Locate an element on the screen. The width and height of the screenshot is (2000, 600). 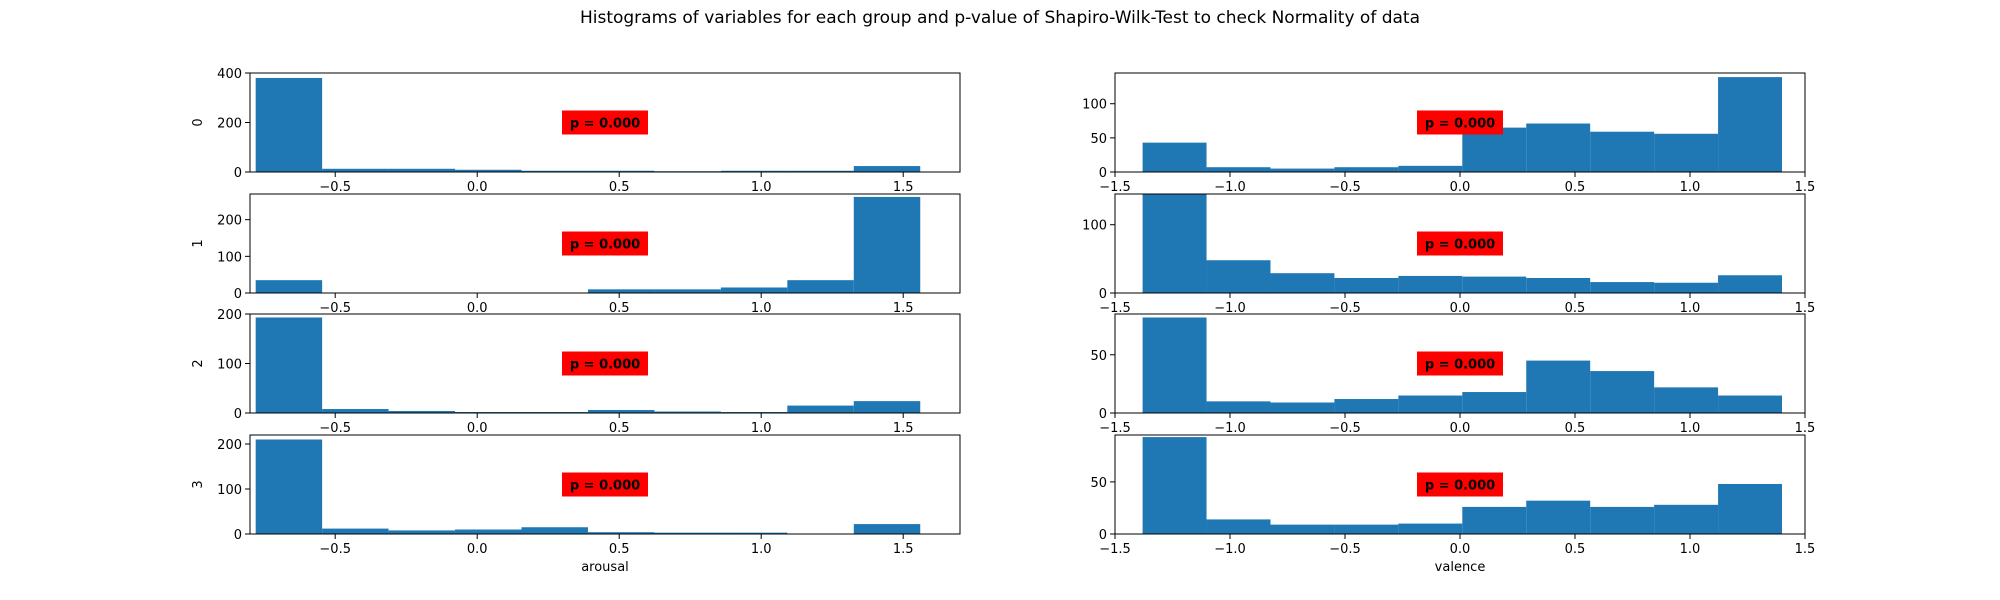
y-axis-label: 2 is located at coordinates (198, 363).